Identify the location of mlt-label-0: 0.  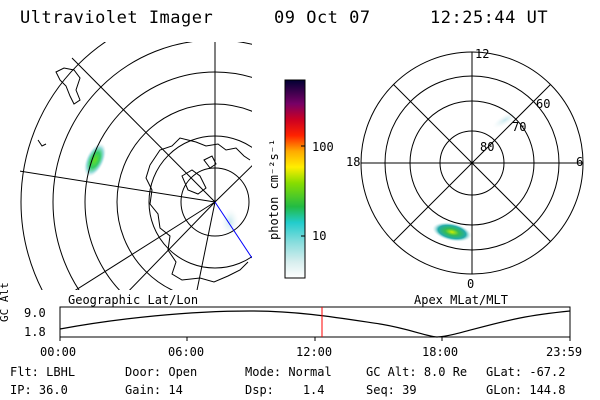
(471, 284).